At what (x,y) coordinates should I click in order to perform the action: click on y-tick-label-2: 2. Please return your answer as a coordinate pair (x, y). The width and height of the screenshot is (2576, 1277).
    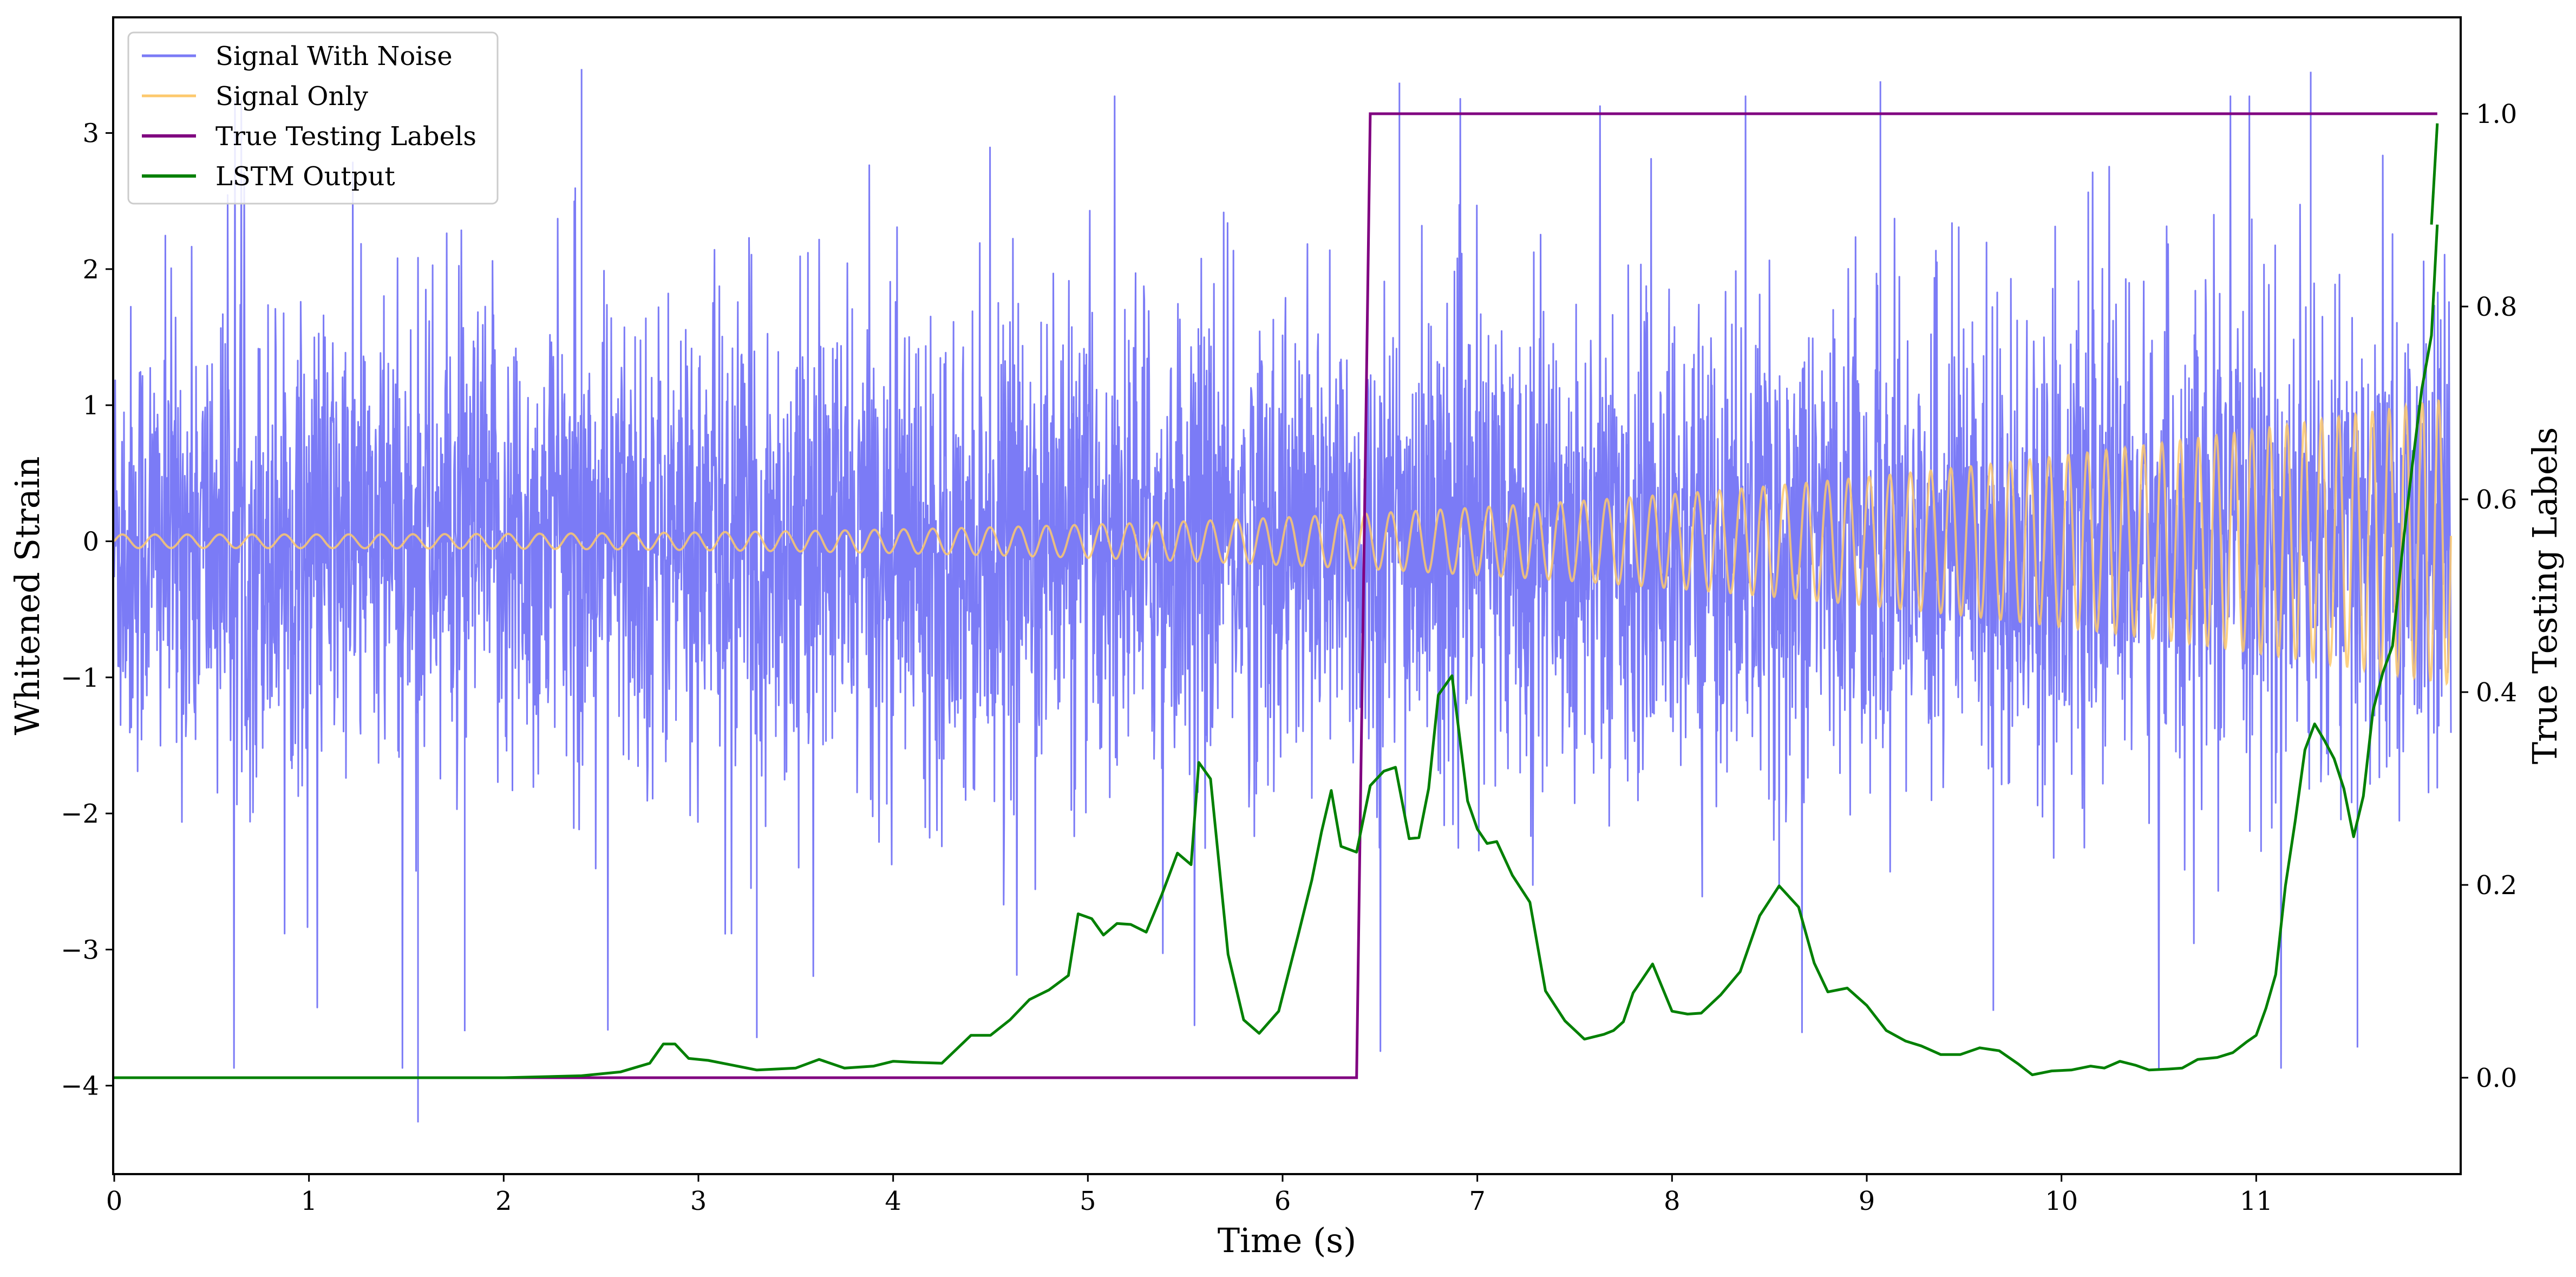
    Looking at the image, I should click on (90, 270).